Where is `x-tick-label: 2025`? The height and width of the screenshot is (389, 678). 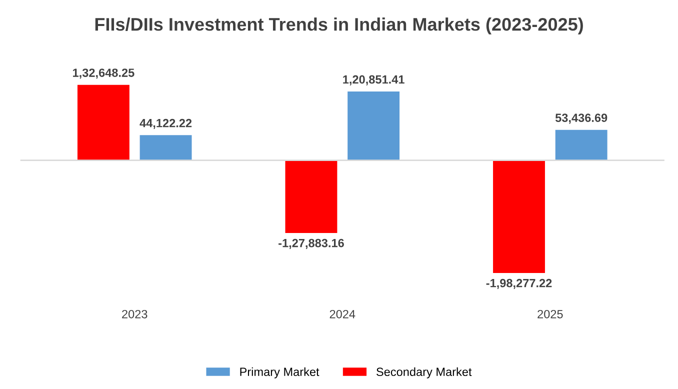
x-tick-label: 2025 is located at coordinates (550, 314).